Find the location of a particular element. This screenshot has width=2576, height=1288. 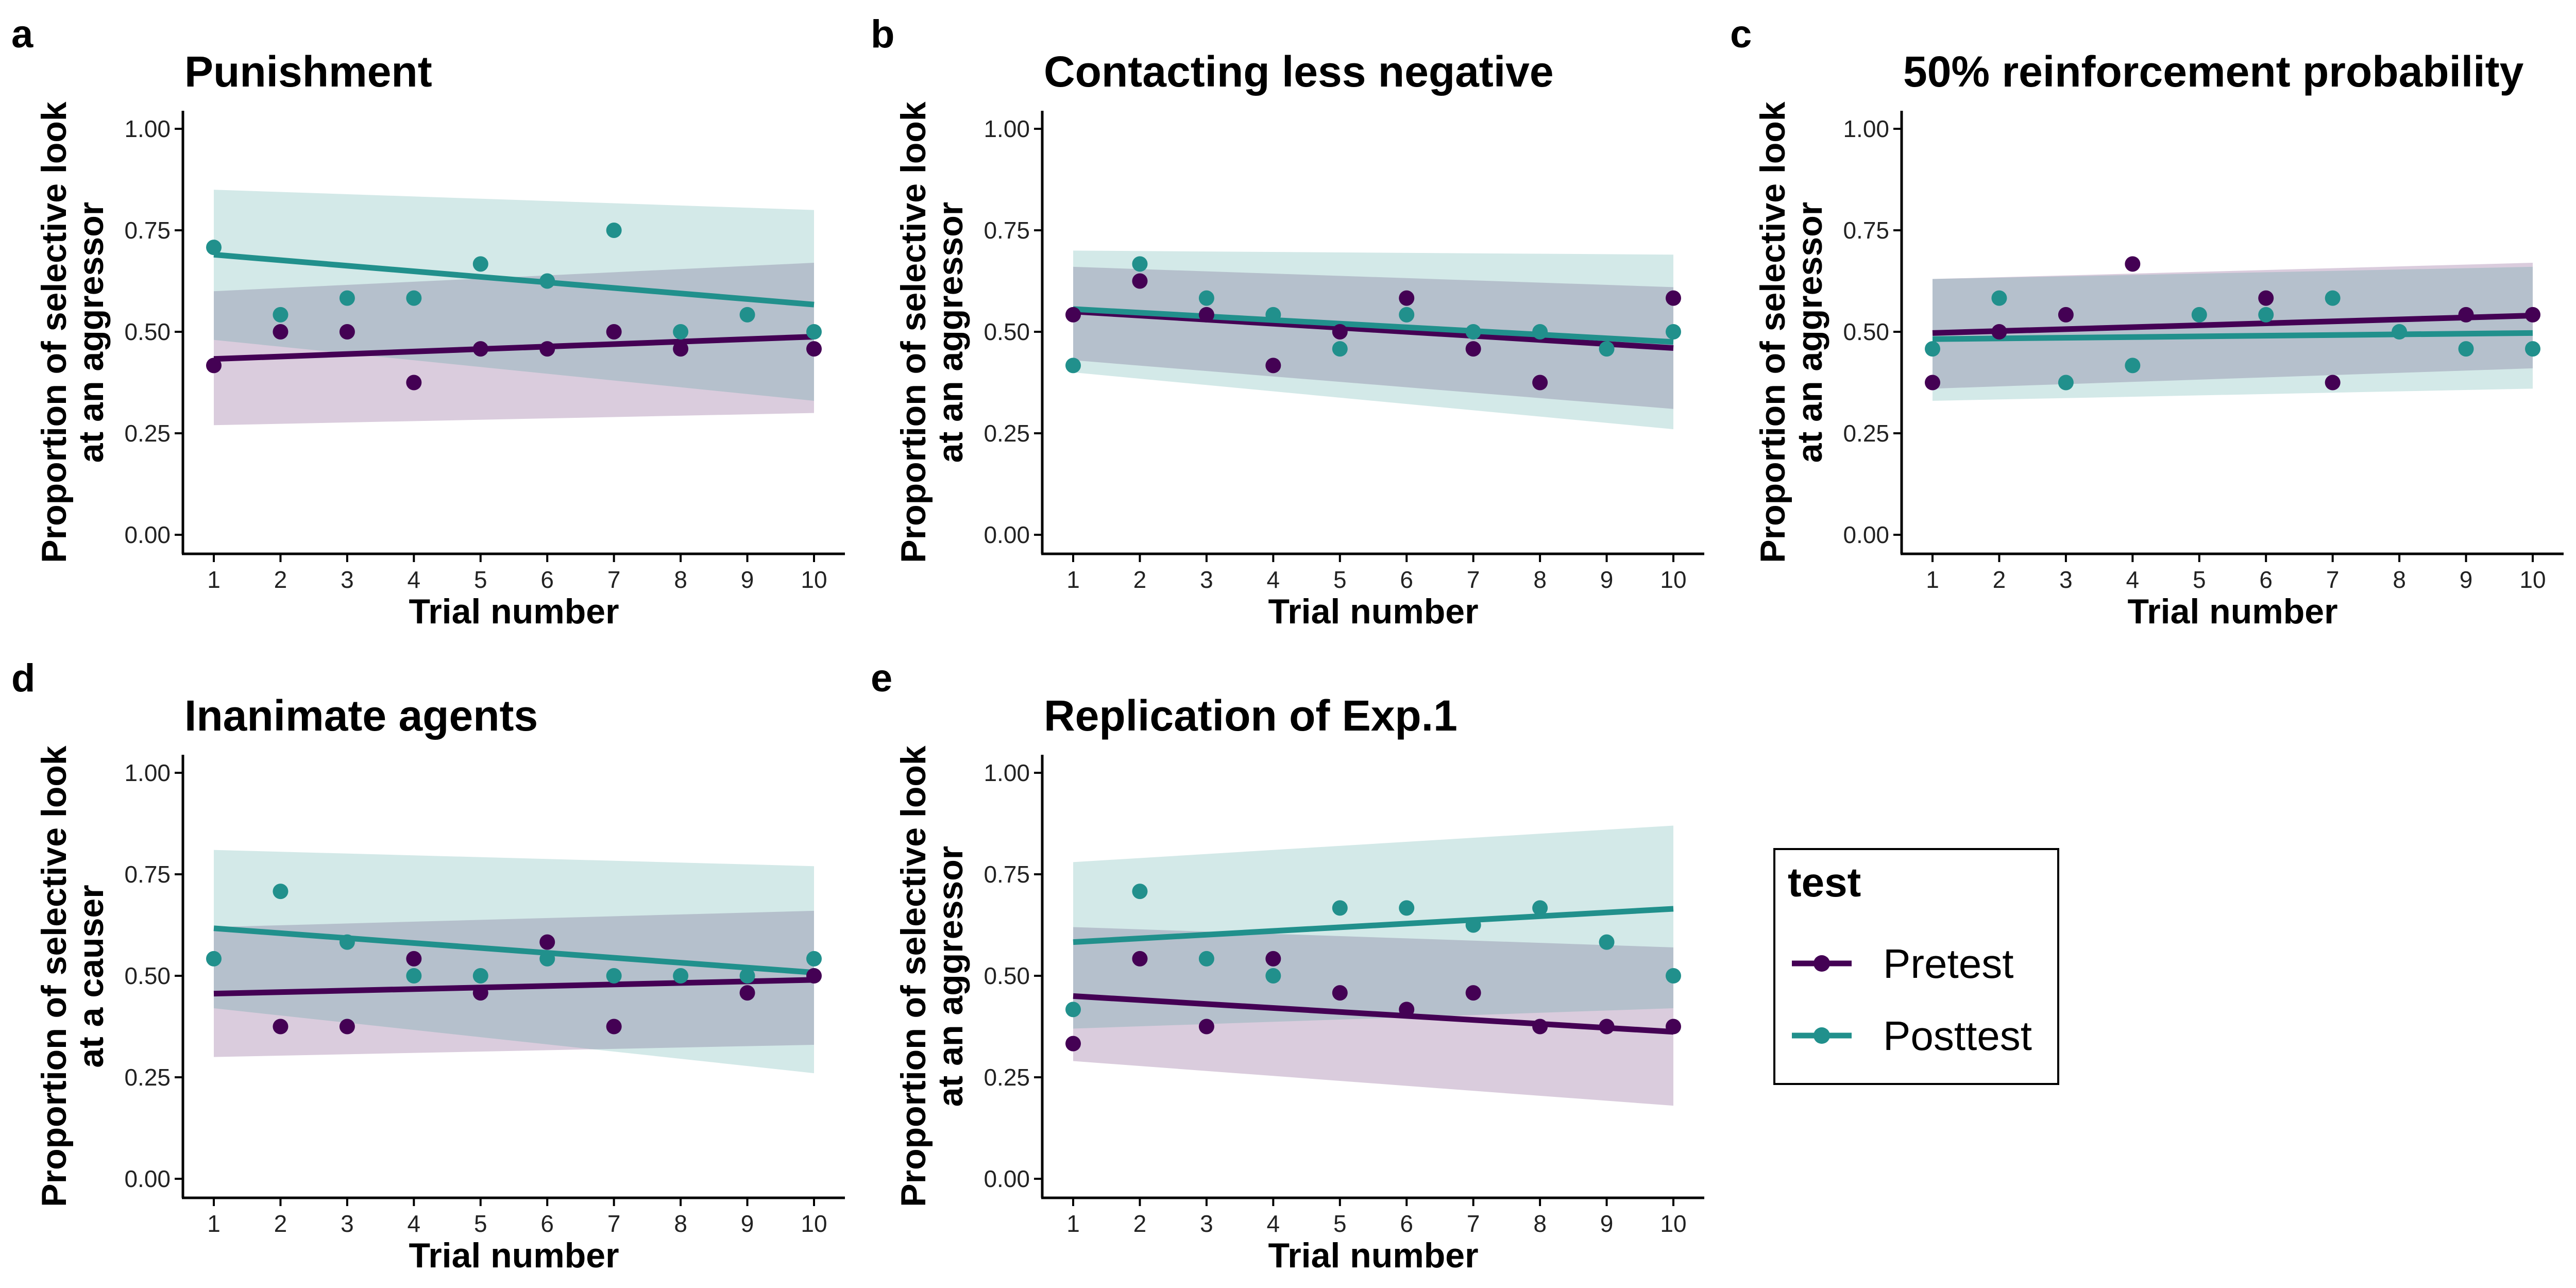

panel-title: Punishment is located at coordinates (308, 71).